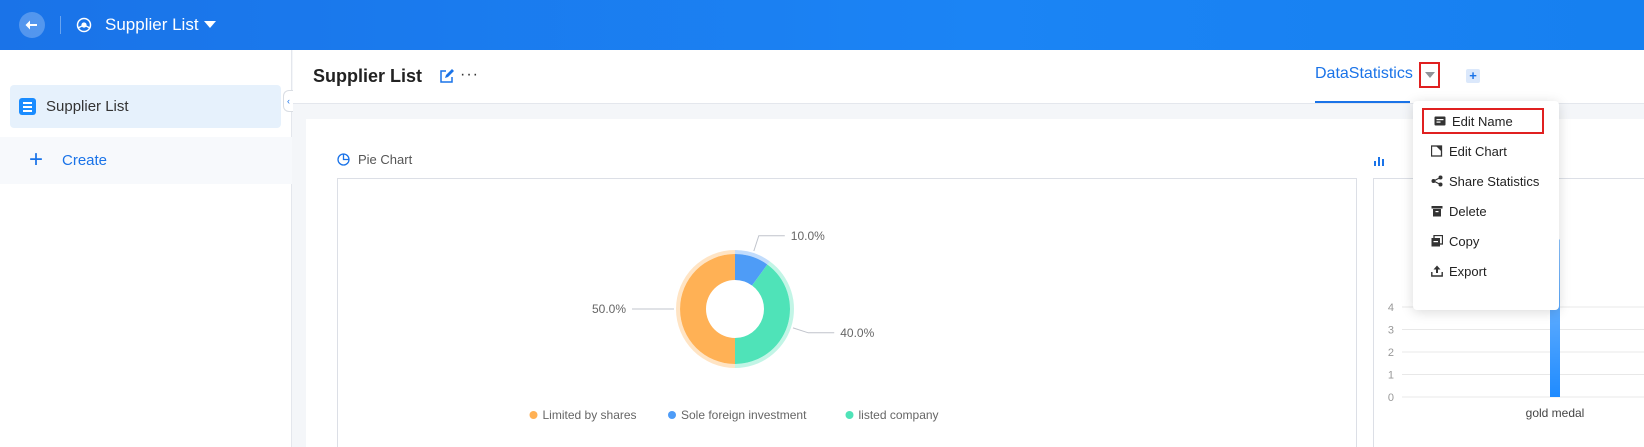  Describe the element at coordinates (1464, 241) in the screenshot. I see `menu-item-label: Copy` at that location.